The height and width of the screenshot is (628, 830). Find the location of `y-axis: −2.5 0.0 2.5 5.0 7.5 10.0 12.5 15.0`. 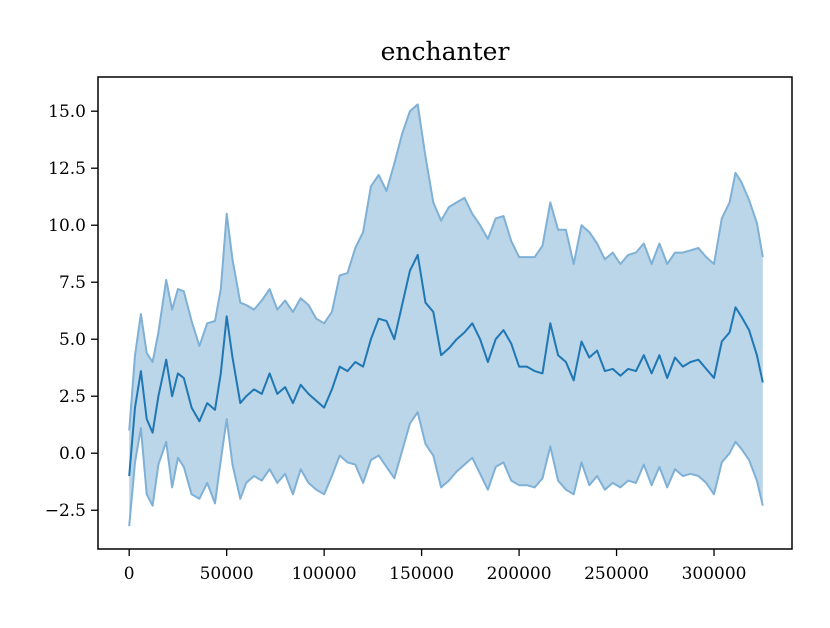

y-axis: −2.5 0.0 2.5 5.0 7.5 10.0 12.5 15.0 is located at coordinates (71, 311).